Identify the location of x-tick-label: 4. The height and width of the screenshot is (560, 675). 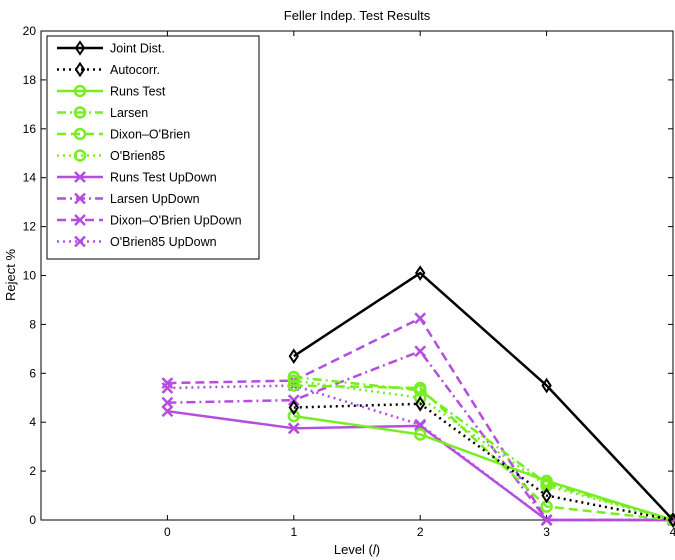
(672, 532).